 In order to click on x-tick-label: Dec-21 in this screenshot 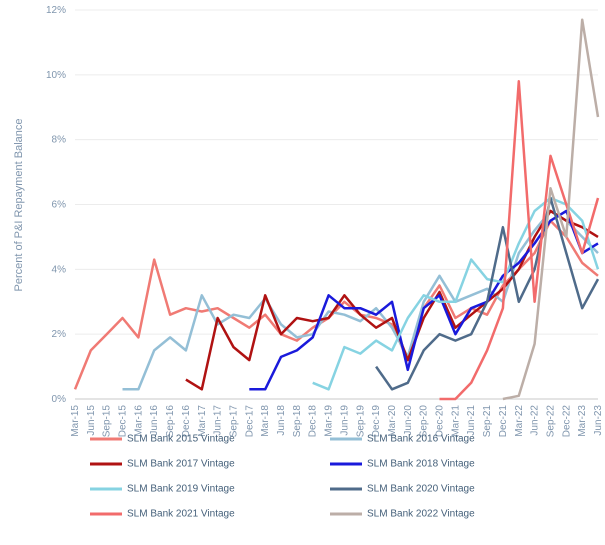, I will do `click(503, 421)`.